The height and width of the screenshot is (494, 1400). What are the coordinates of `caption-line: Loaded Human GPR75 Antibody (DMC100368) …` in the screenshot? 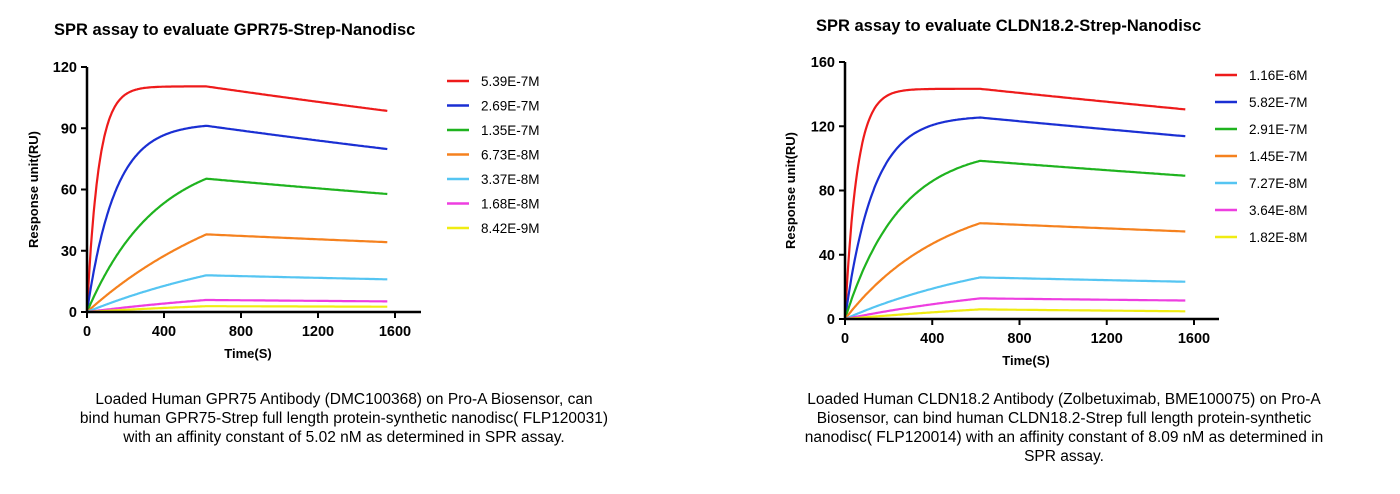 It's located at (344, 399).